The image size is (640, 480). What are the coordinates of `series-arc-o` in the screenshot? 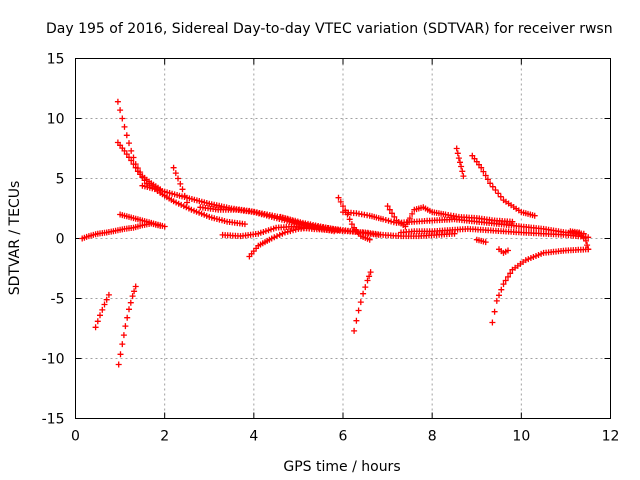 It's located at (460, 162).